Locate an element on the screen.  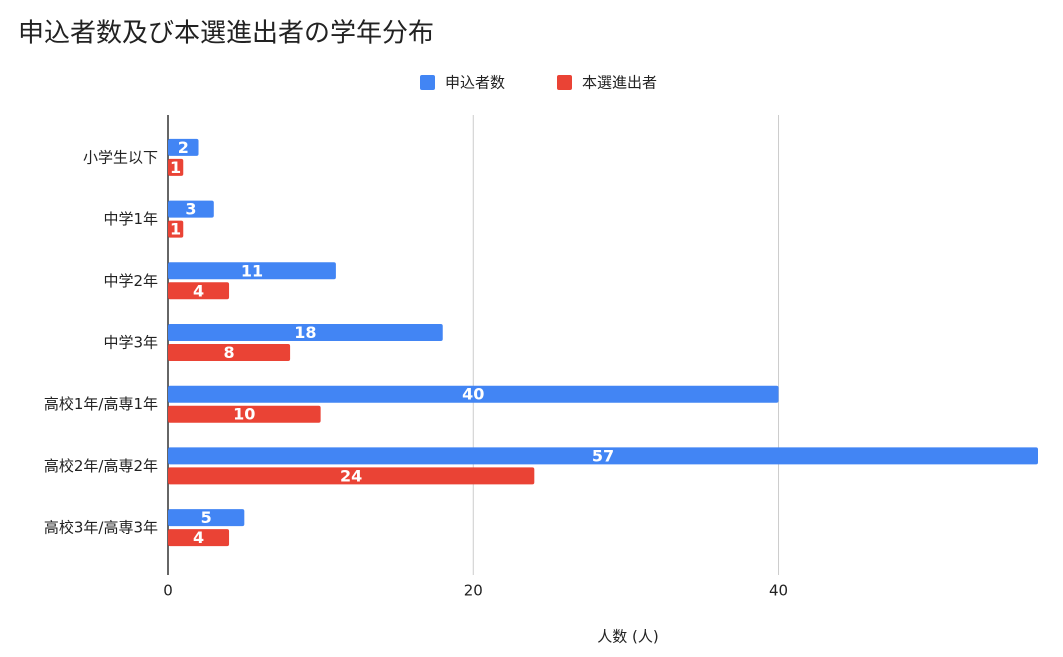
value-label: 2 is located at coordinates (183, 147).